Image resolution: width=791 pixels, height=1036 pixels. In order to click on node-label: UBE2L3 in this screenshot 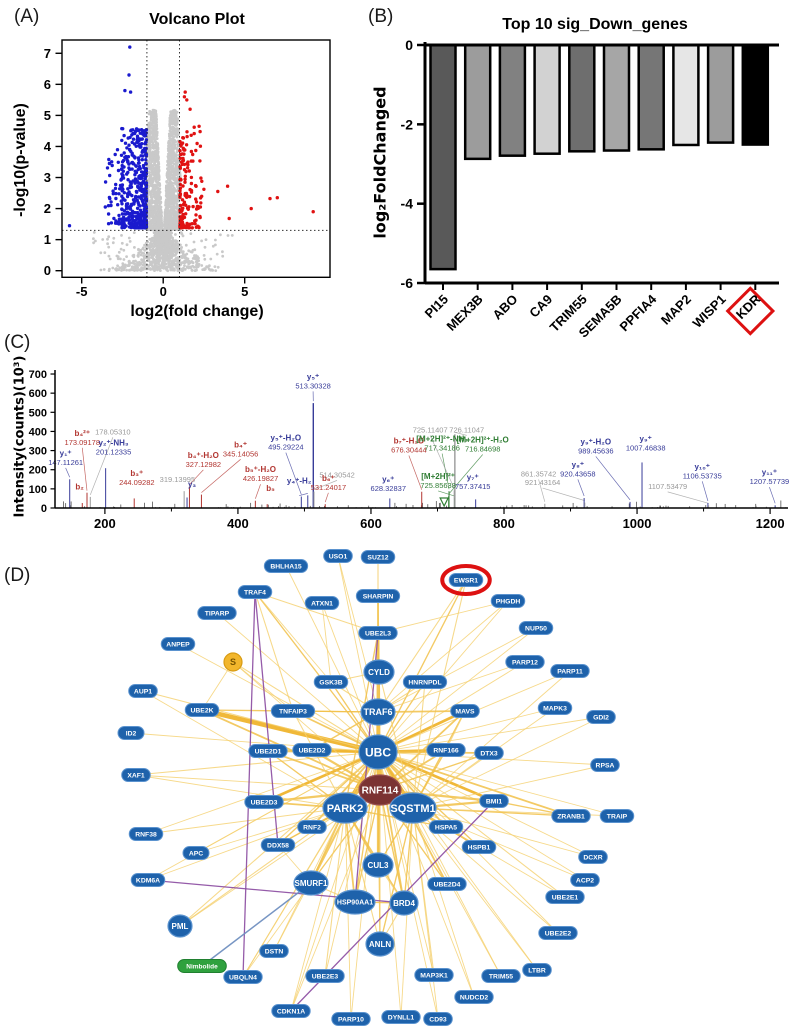, I will do `click(378, 633)`.